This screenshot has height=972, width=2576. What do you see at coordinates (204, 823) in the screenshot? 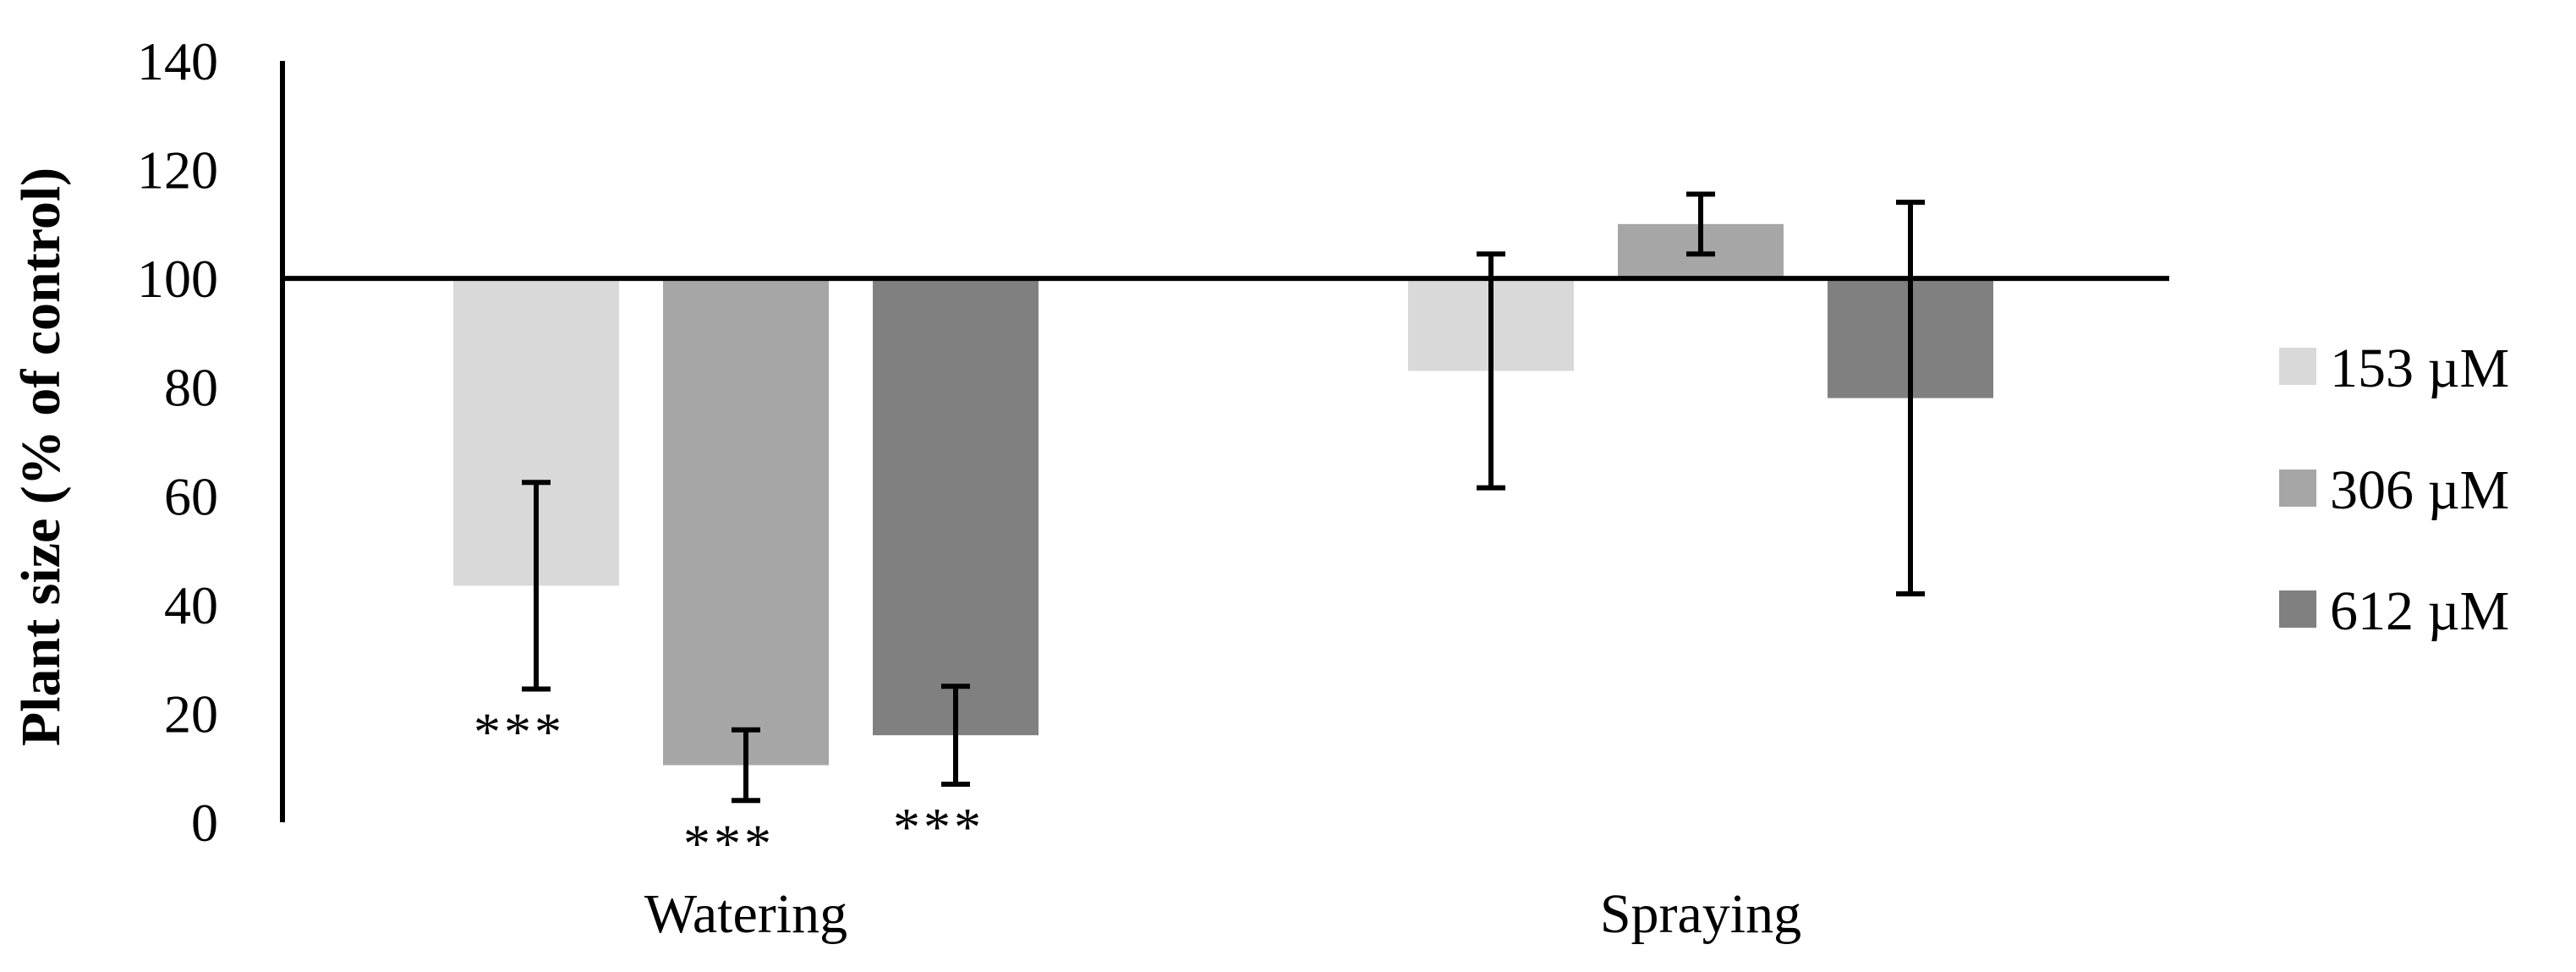
I see `y-tick-label: 0` at bounding box center [204, 823].